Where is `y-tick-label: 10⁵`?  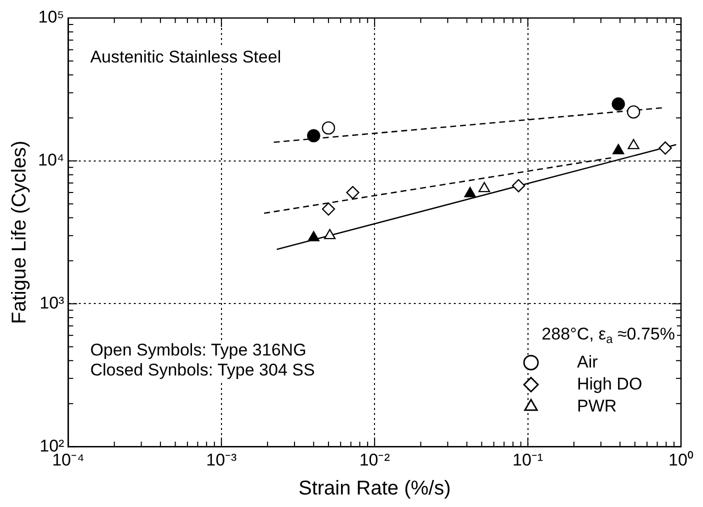 y-tick-label: 10⁵ is located at coordinates (51, 17).